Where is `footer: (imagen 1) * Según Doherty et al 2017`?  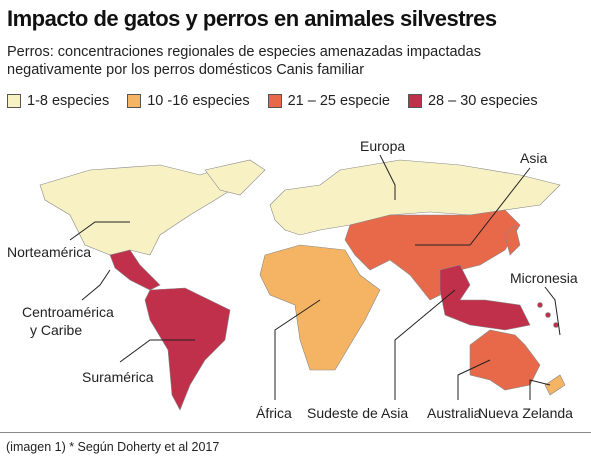
footer: (imagen 1) * Según Doherty et al 2017 is located at coordinates (113, 447).